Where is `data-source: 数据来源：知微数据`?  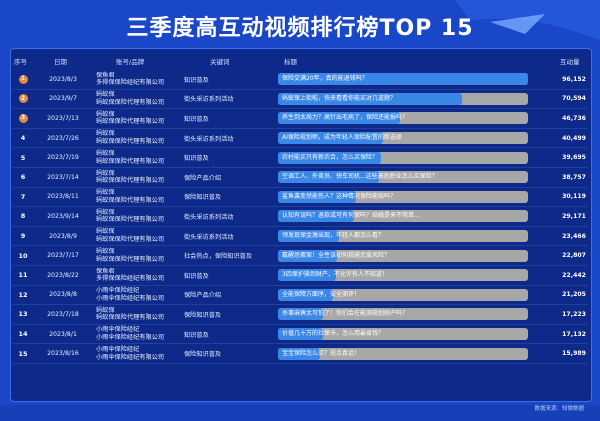
data-source: 数据来源：知微数据 is located at coordinates (559, 409).